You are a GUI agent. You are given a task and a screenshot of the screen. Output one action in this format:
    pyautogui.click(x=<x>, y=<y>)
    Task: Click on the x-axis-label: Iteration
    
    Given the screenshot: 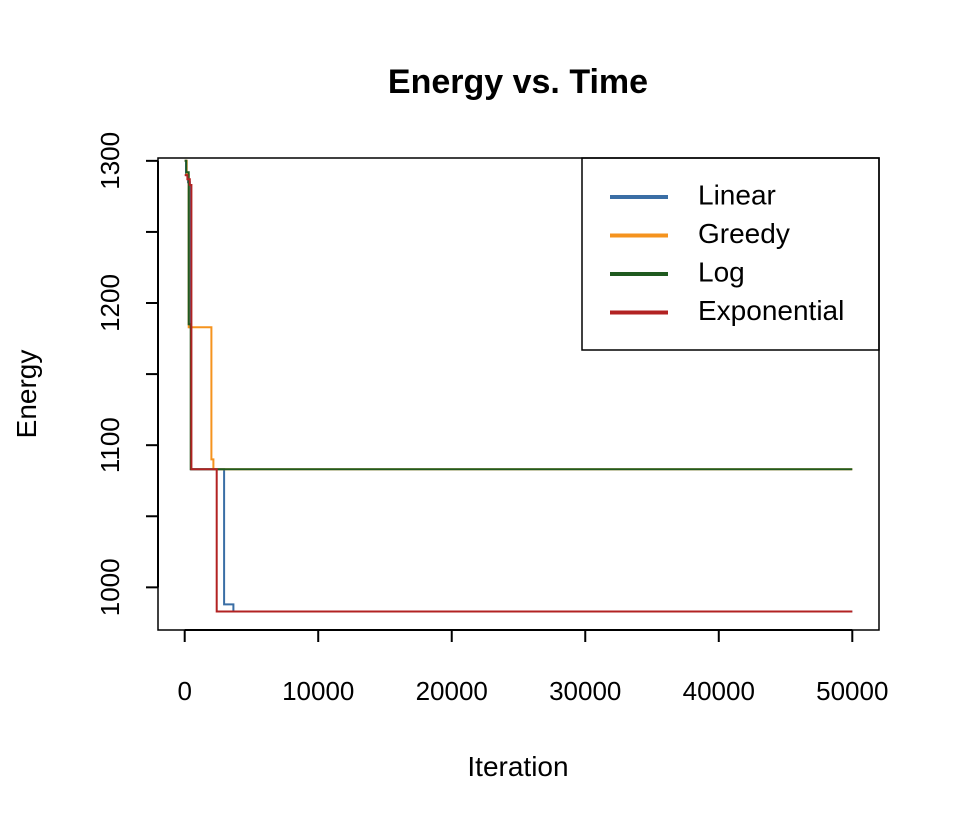 What is the action you would take?
    pyautogui.click(x=517, y=766)
    